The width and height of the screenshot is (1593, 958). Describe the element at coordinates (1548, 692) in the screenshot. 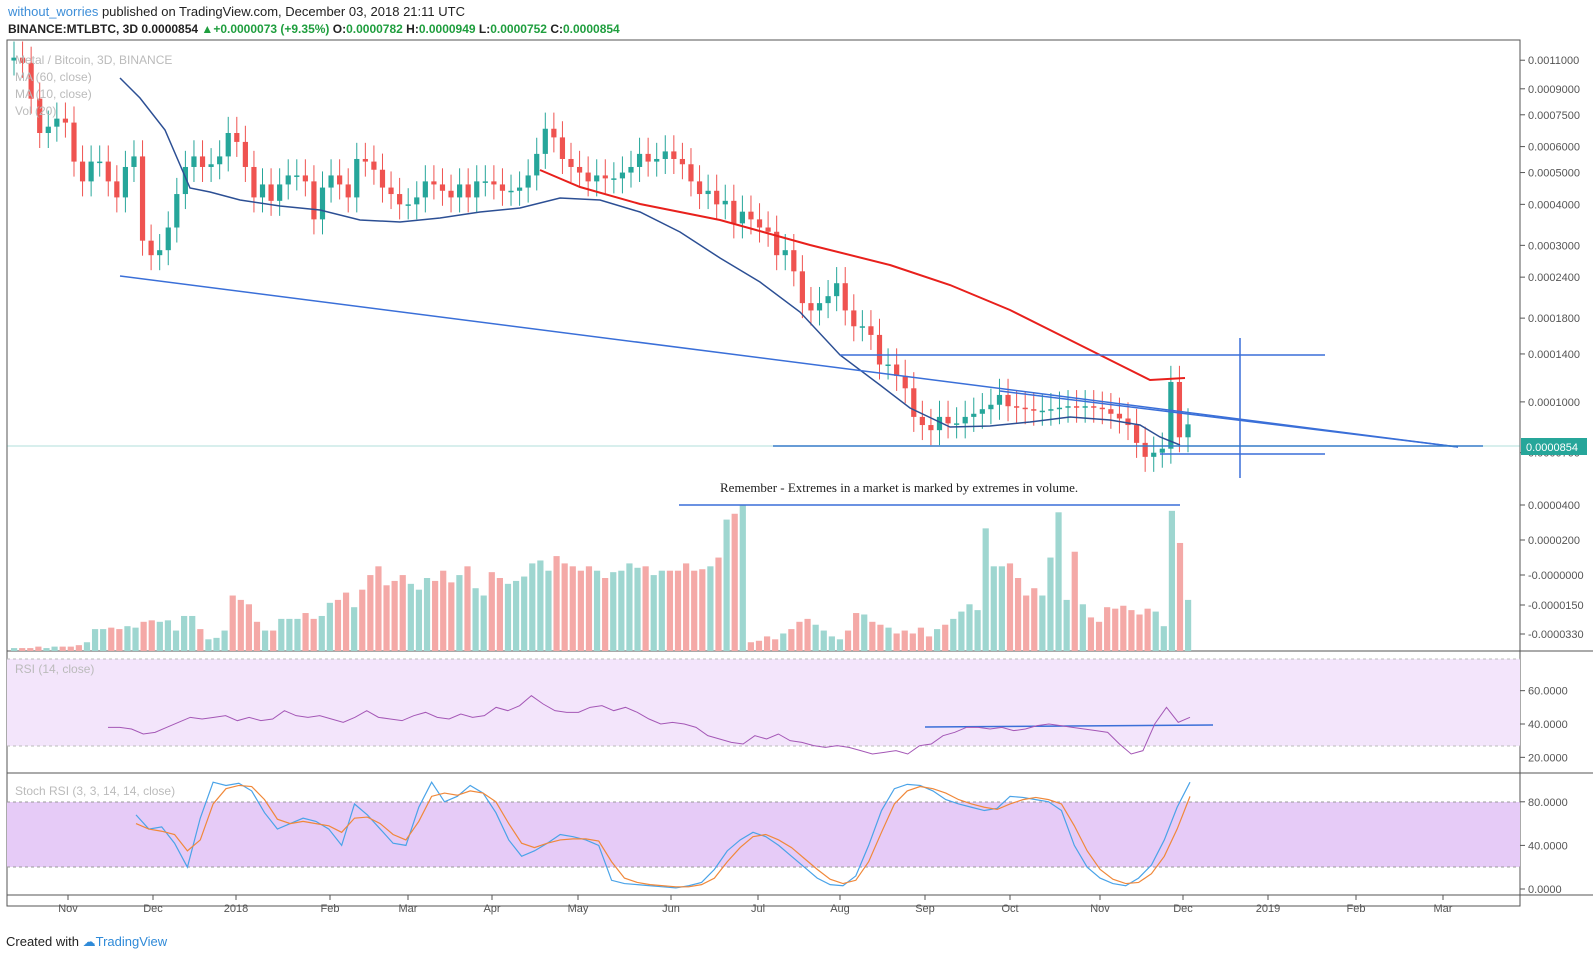

I see `rsi-tick-label: 60.0000` at that location.